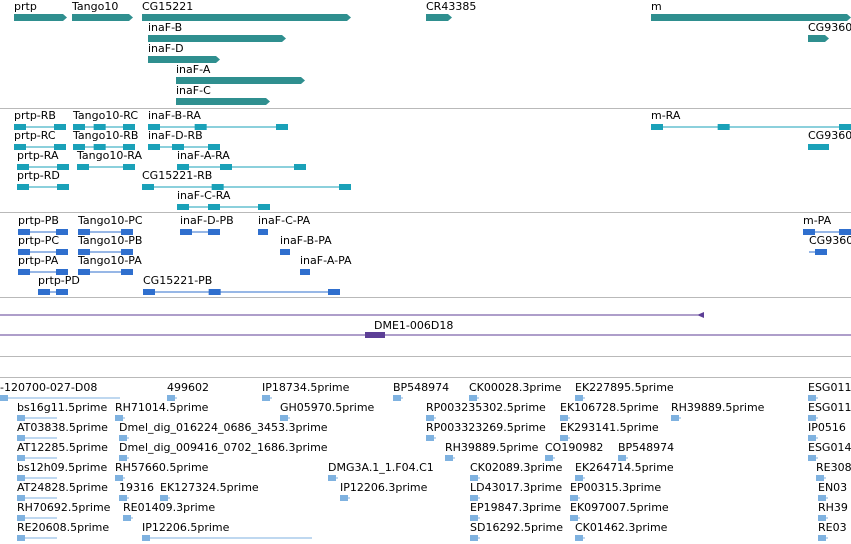 This screenshot has width=851, height=544. Describe the element at coordinates (207, 220) in the screenshot. I see `protein-feature-label: inaF-D-PB` at that location.